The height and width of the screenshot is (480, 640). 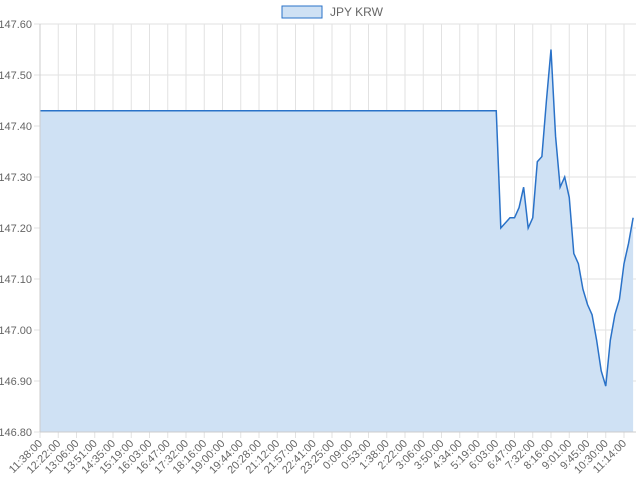 I want to click on y-tick-label: 147.00, so click(x=16, y=331).